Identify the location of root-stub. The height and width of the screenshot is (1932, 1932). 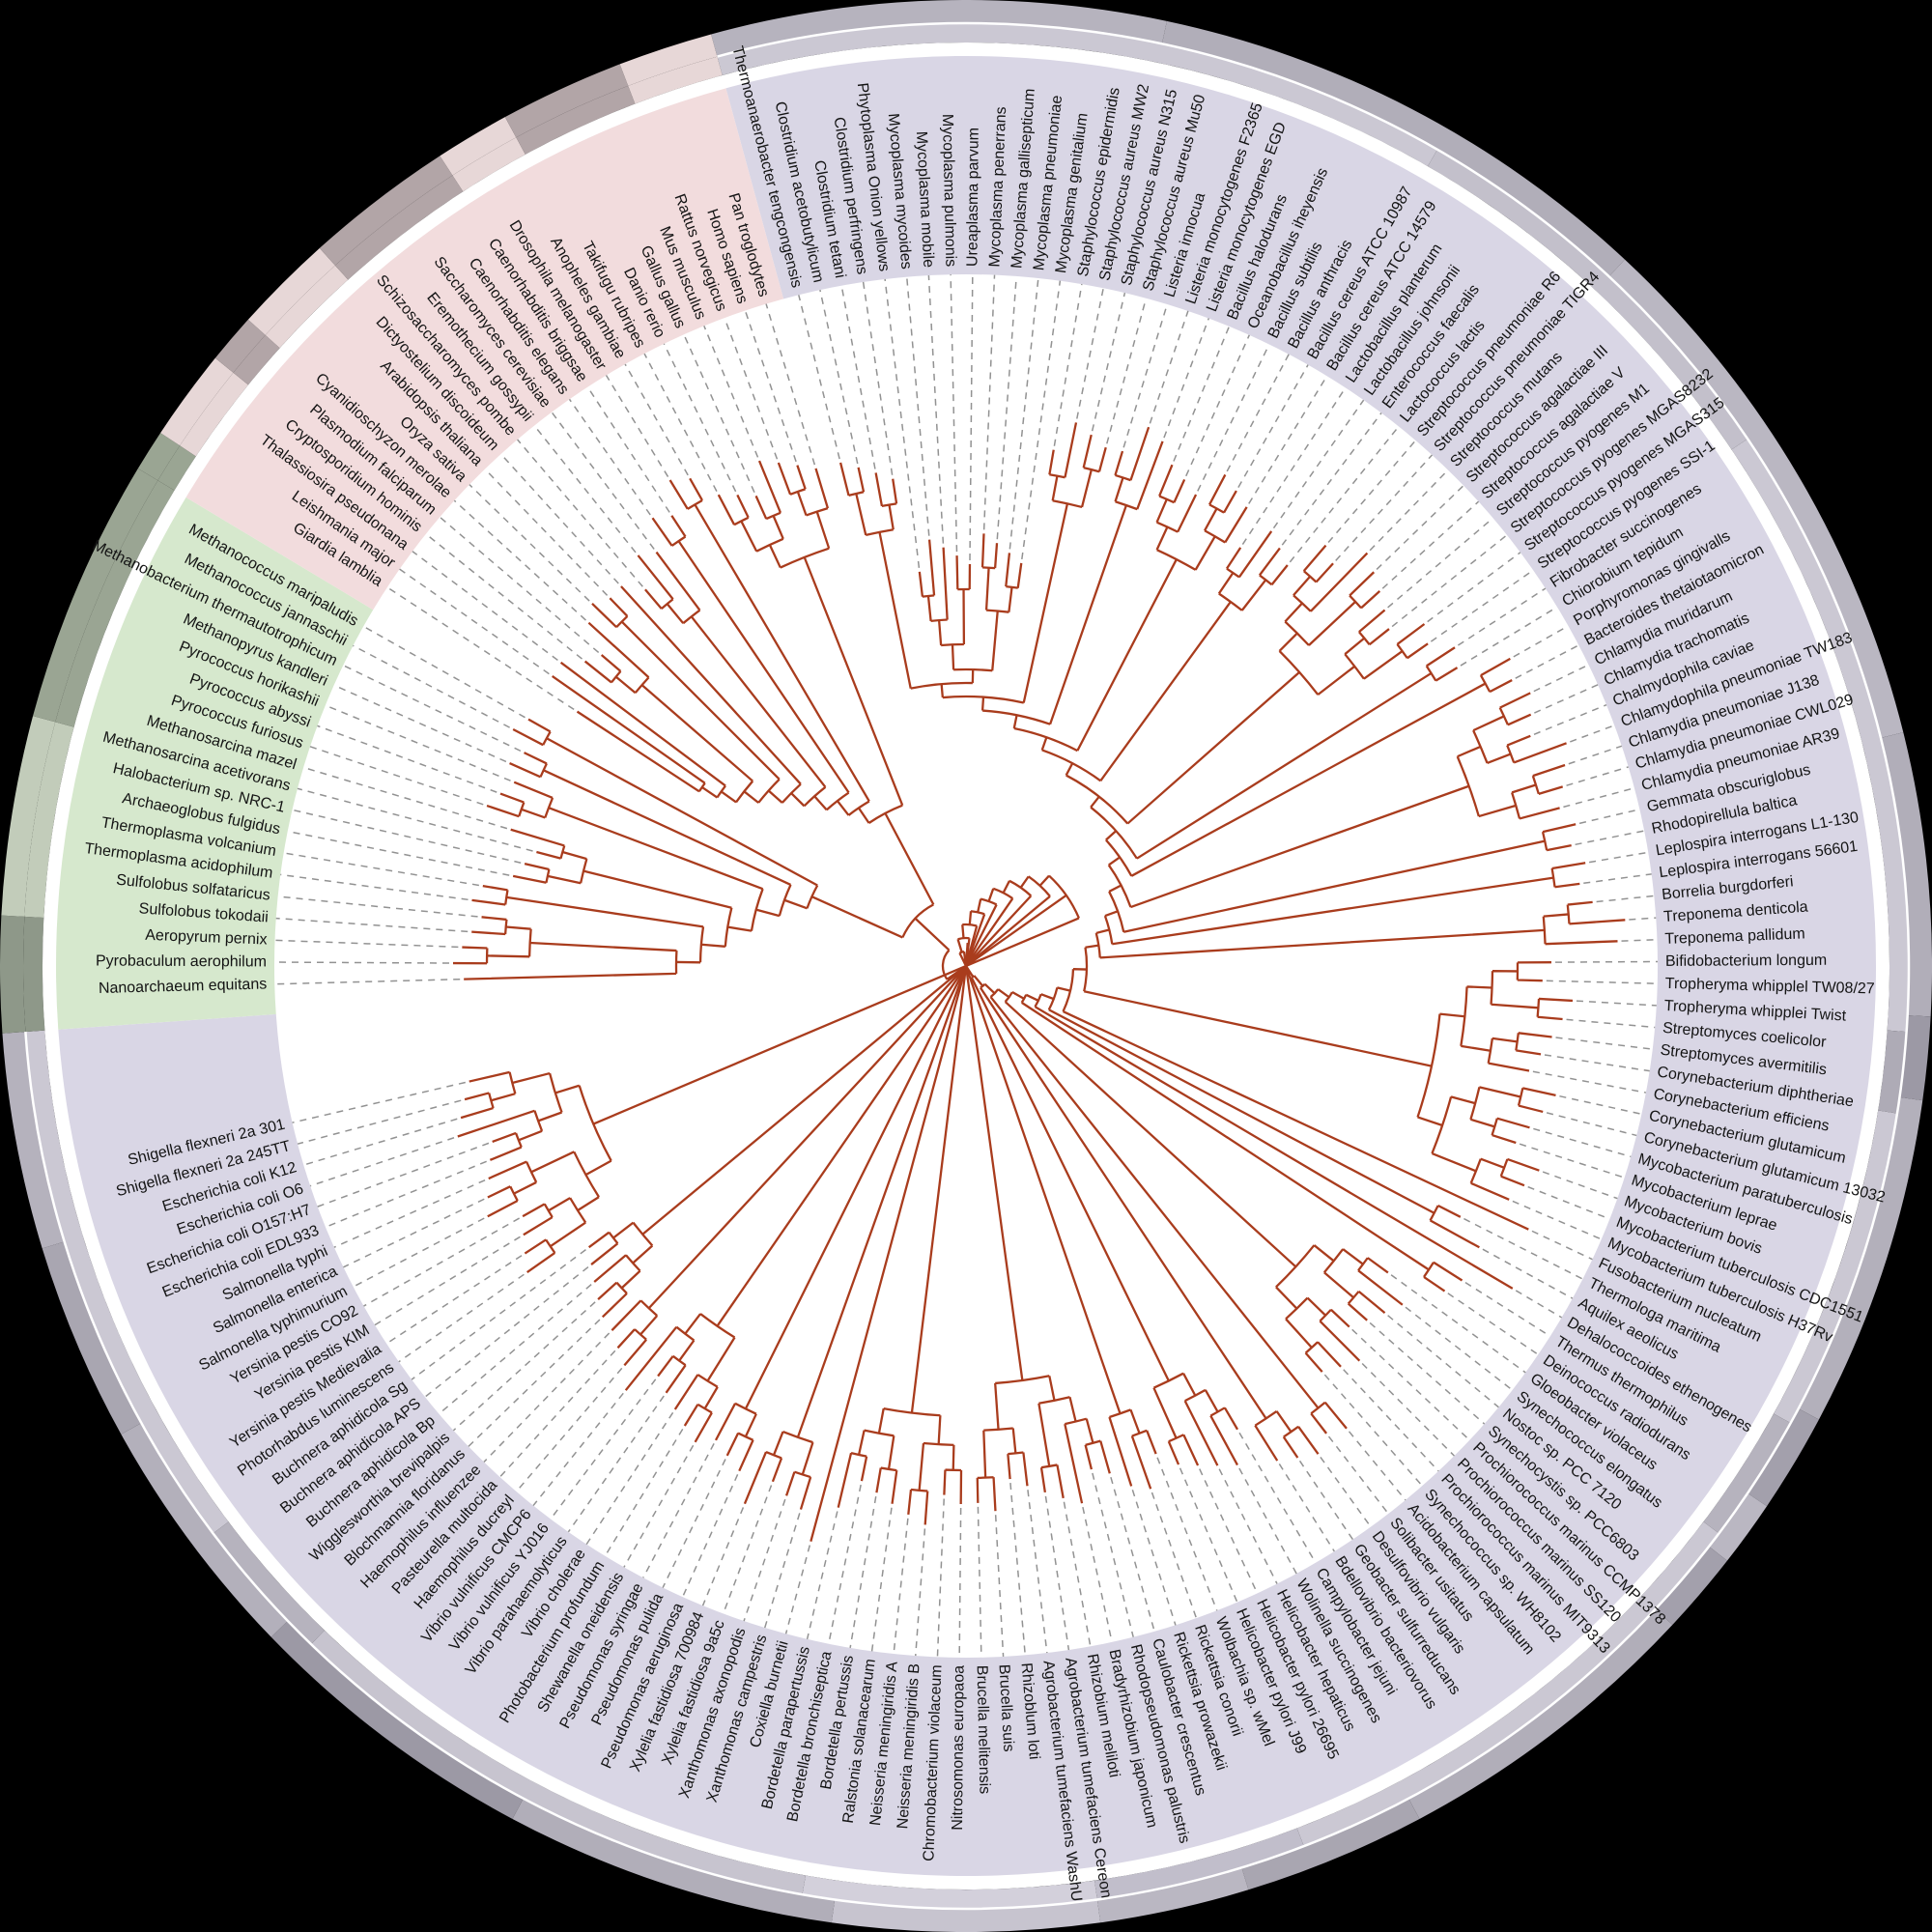
(967, 953).